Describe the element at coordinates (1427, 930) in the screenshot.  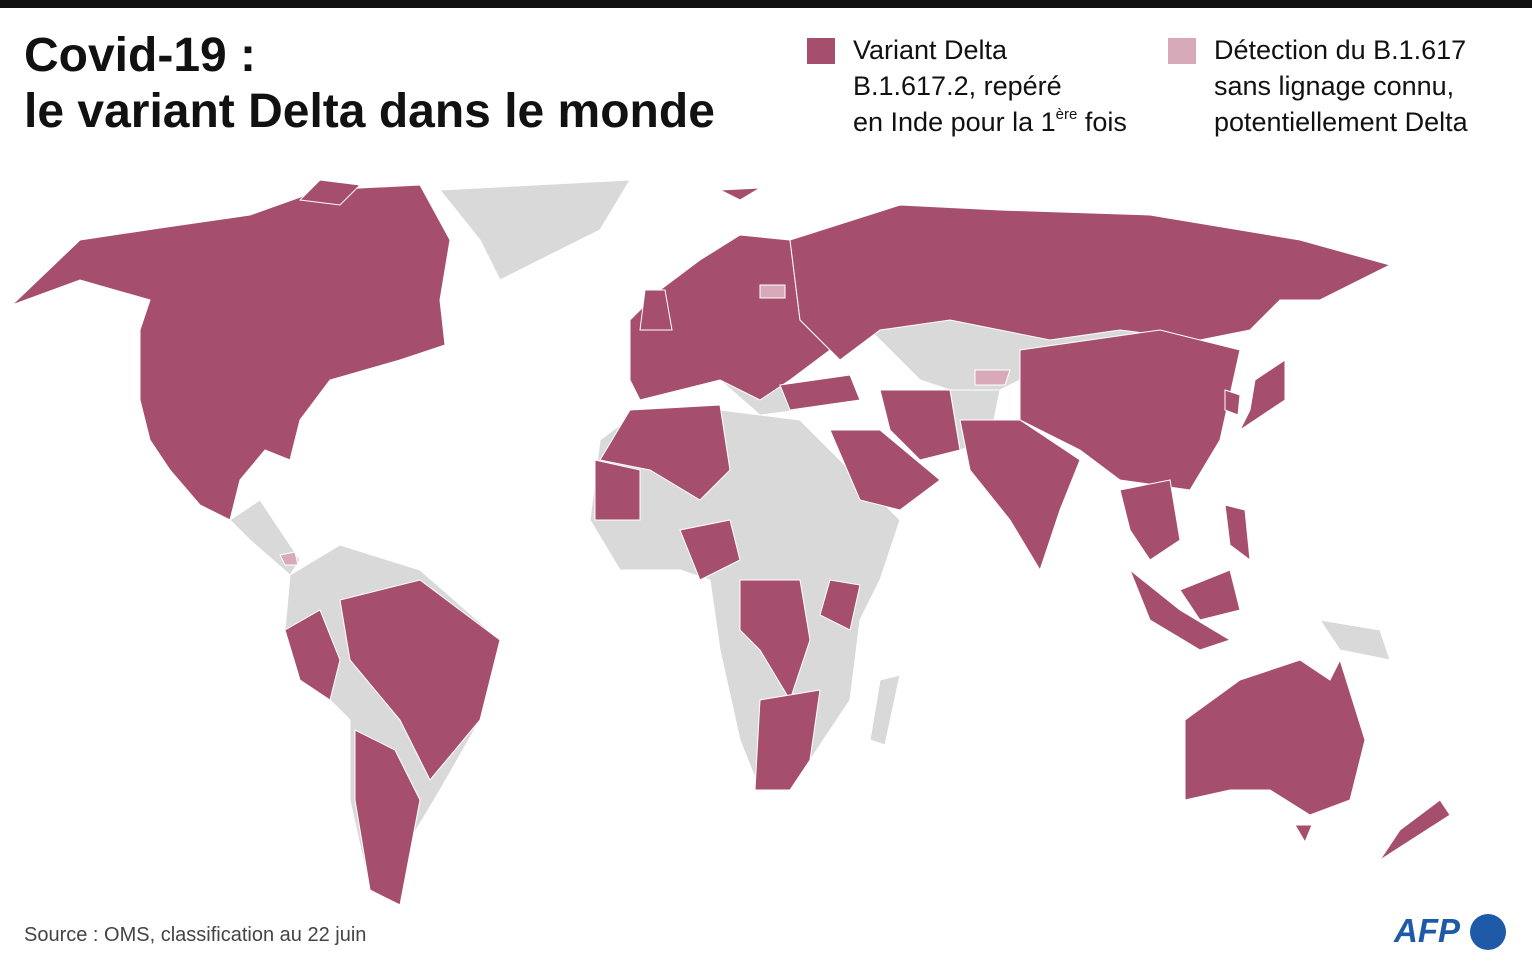
I see `logo: AFP` at that location.